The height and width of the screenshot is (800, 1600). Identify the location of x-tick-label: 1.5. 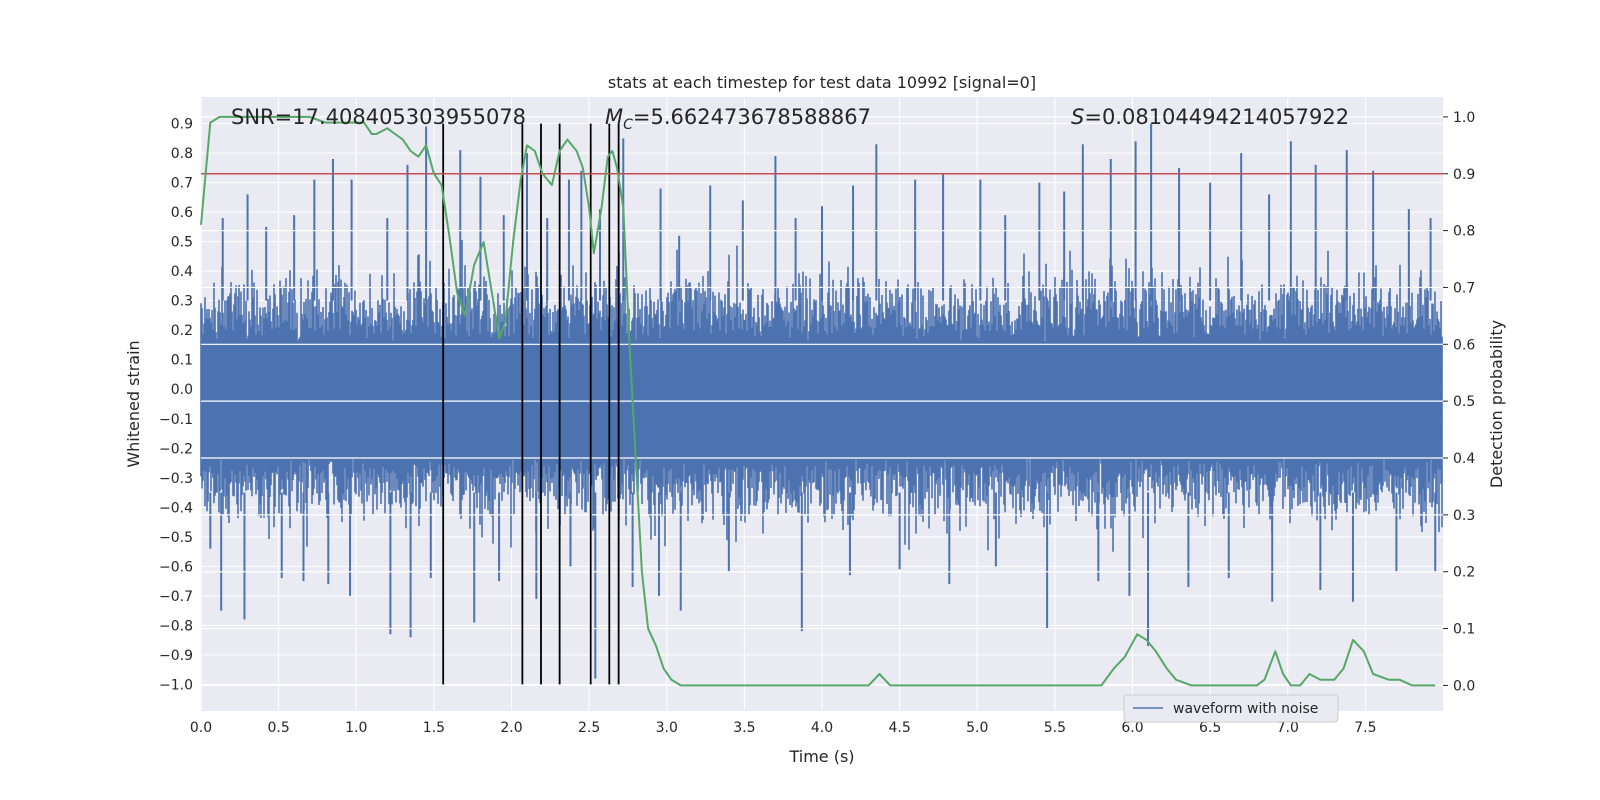
(434, 728).